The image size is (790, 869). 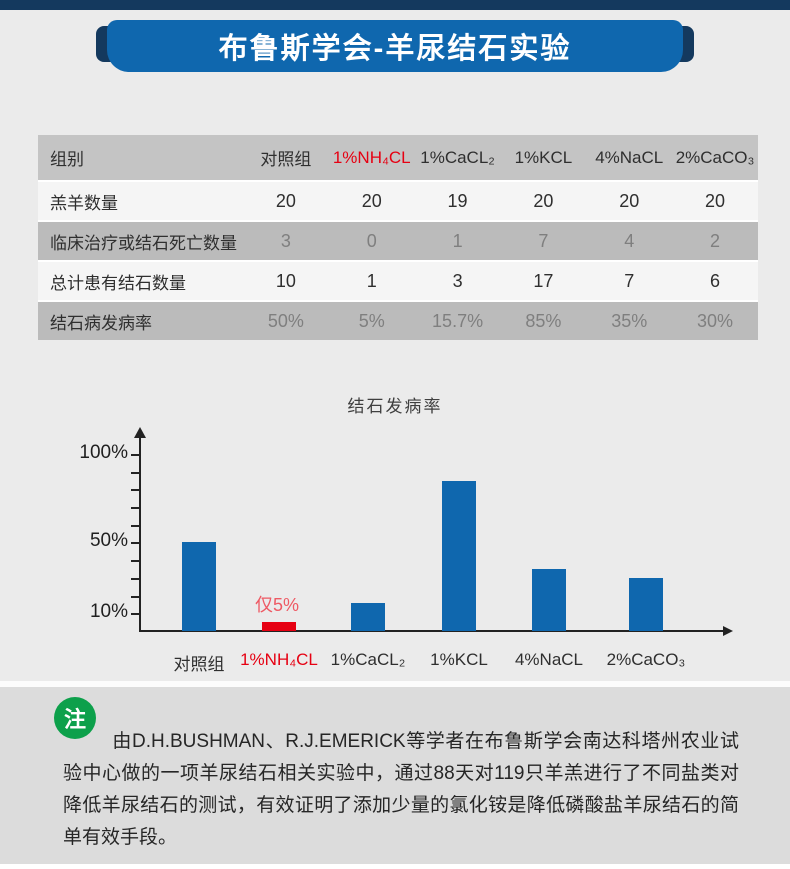 I want to click on table-header-row: 组别 对照组 1%NH₄CL 1%CaCL₂ 1%KCL 4%NaCL 2%CaCO₃, so click(x=398, y=157).